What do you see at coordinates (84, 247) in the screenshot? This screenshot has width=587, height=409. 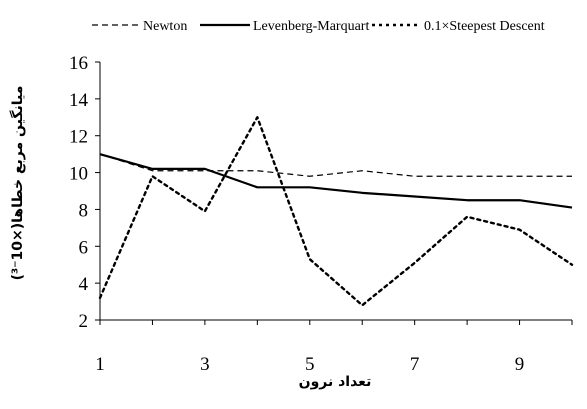 I see `y-tick-label: 6` at bounding box center [84, 247].